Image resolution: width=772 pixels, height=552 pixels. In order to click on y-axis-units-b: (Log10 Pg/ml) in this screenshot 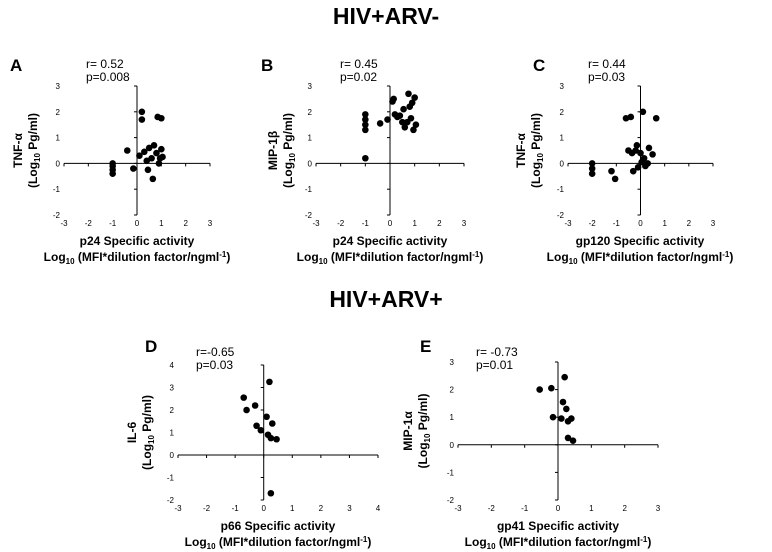, I will do `click(289, 150)`.